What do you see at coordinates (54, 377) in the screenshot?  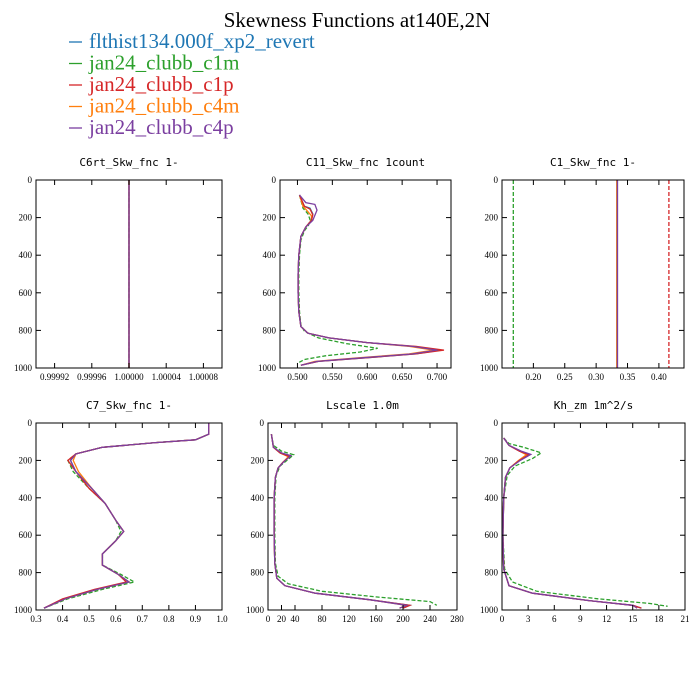 I see `x-tick-label: 0.99992` at bounding box center [54, 377].